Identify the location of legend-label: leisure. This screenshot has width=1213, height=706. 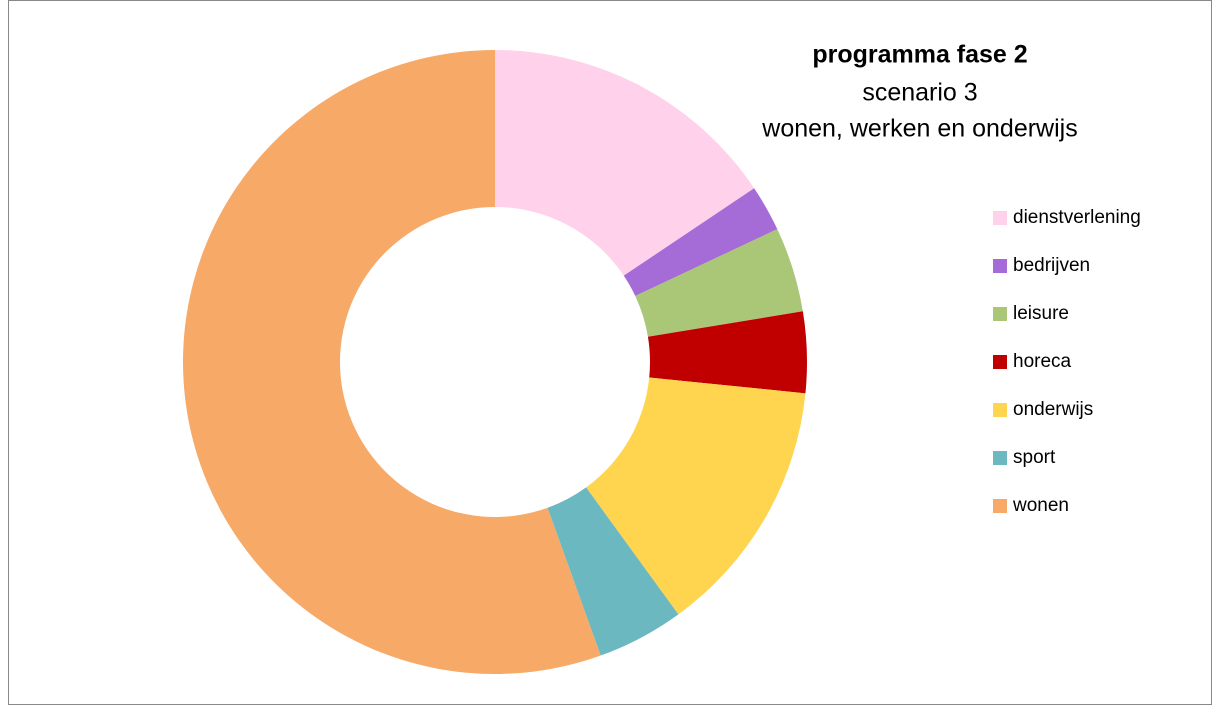
(1041, 313).